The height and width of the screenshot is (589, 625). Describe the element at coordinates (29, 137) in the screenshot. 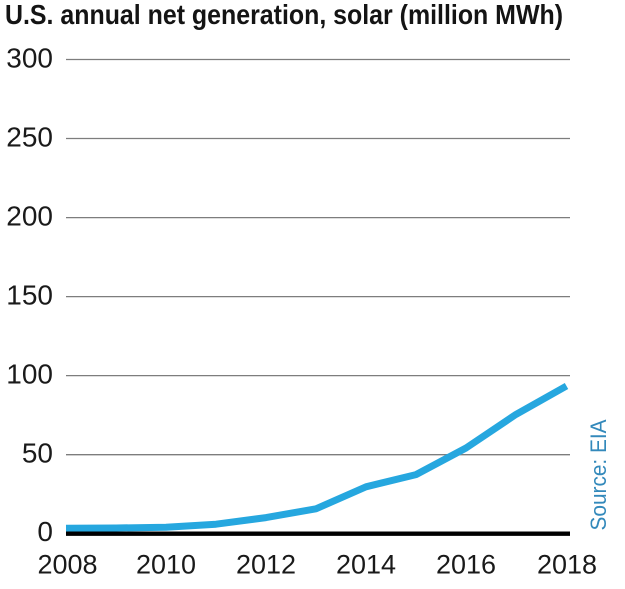

I see `svg-text: 250` at that location.